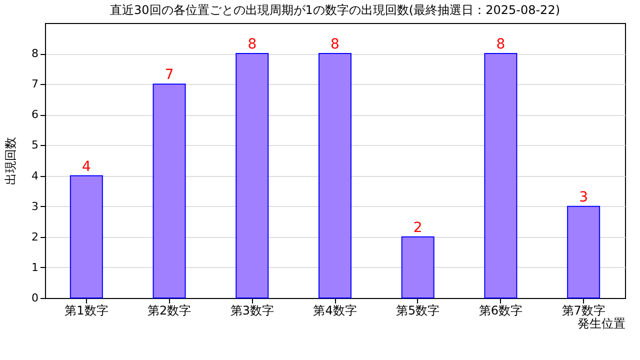 This screenshot has width=640, height=360. Describe the element at coordinates (252, 311) in the screenshot. I see `x-tick-label: 第3数字` at that location.